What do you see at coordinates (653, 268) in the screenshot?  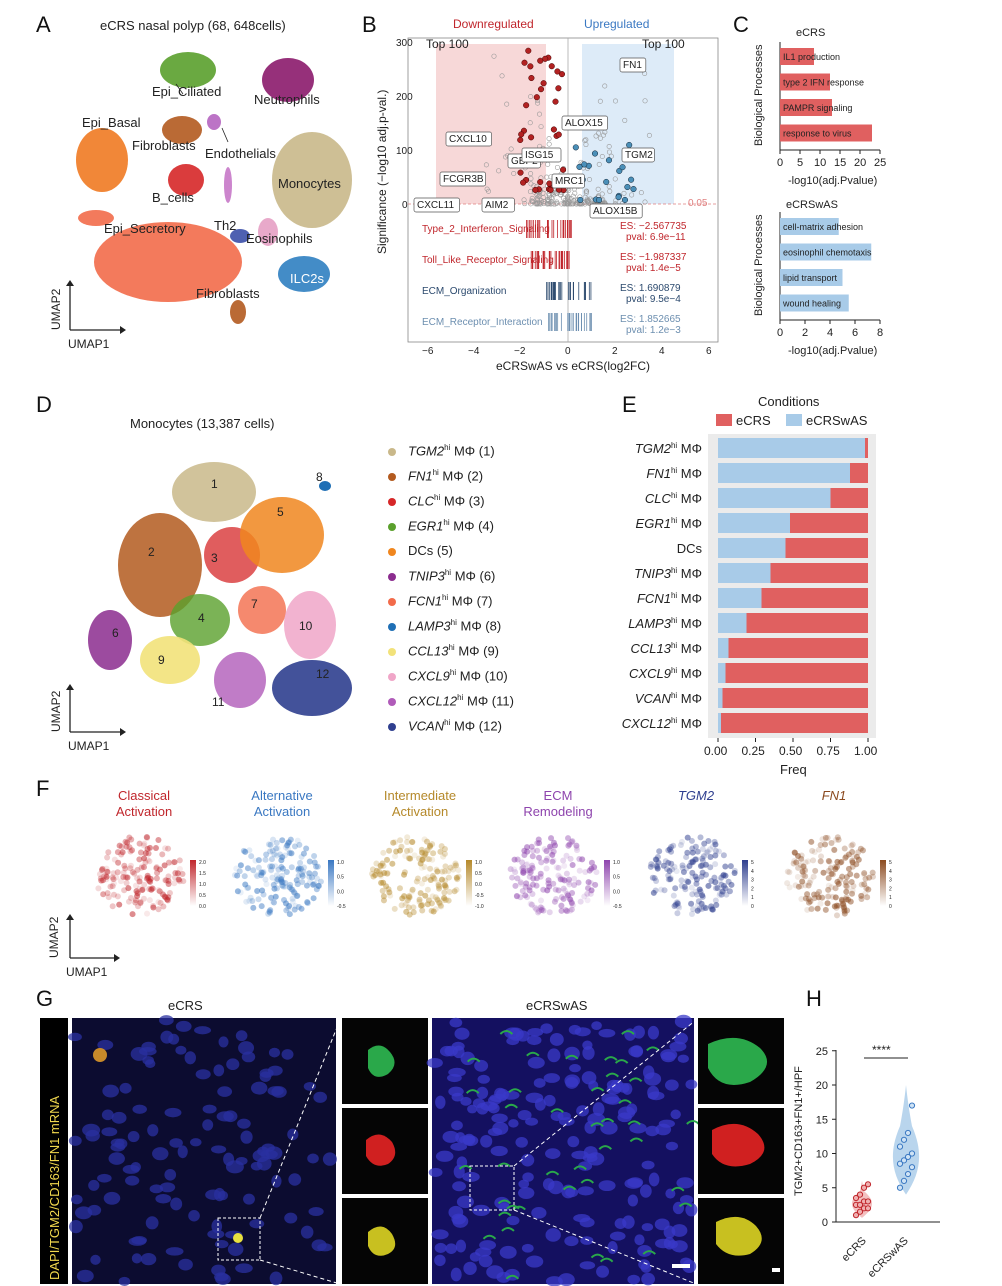 I see `gsea-pval: pval: 1.4e−5` at bounding box center [653, 268].